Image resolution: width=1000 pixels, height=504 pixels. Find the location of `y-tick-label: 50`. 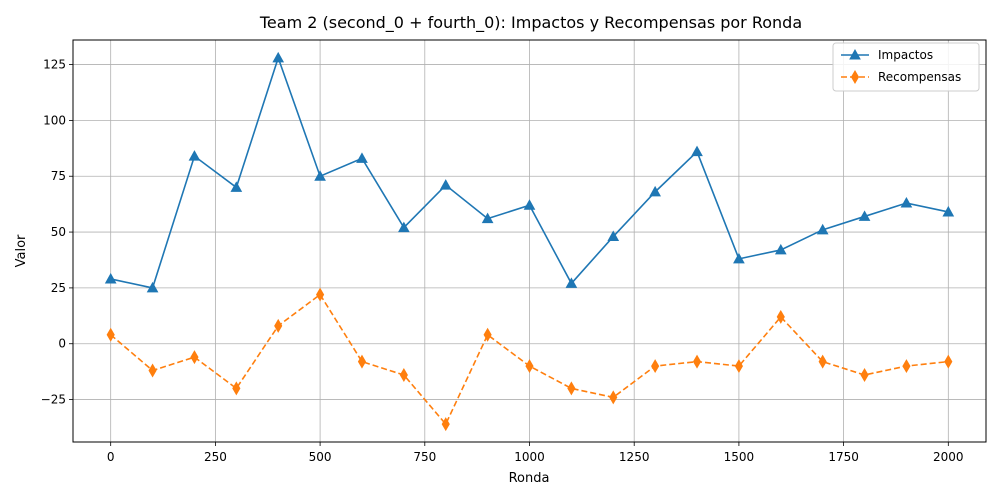

y-tick-label: 50 is located at coordinates (58, 232).